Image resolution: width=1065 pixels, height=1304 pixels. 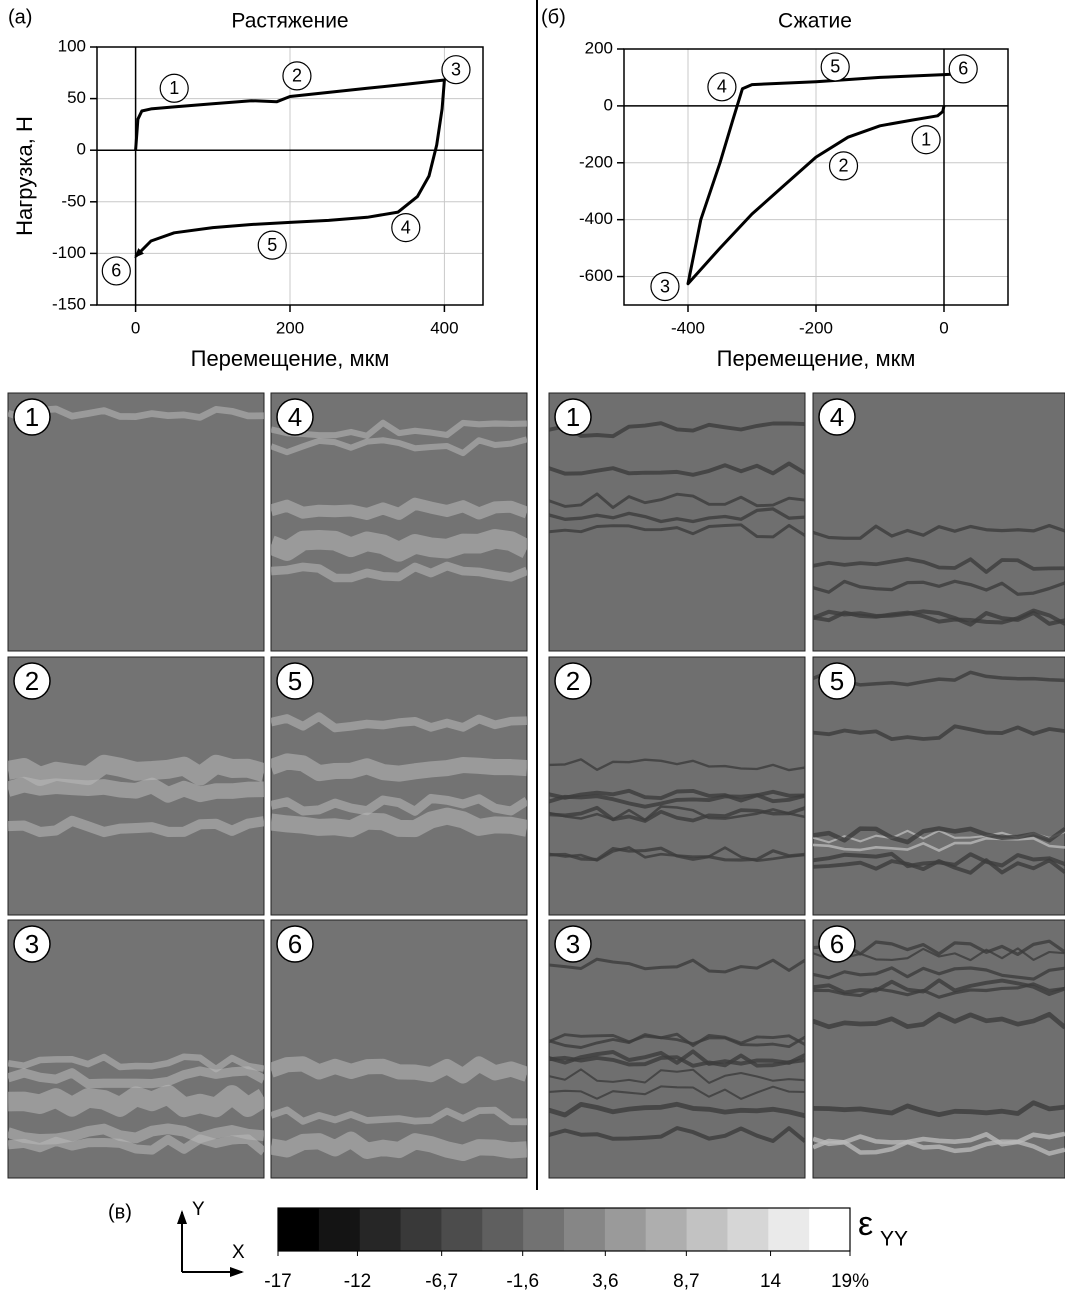 I want to click on panel-label: (а), so click(x=20, y=17).